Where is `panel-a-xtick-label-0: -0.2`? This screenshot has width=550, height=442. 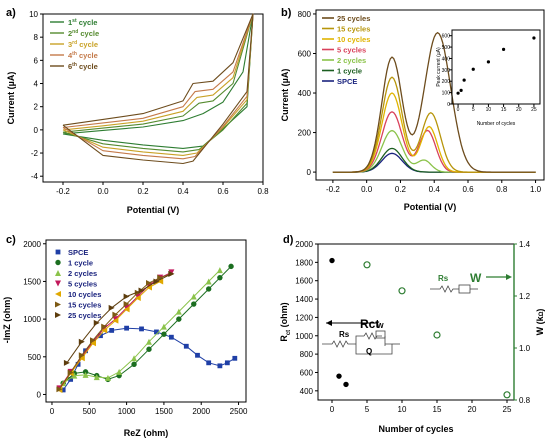
panel-a-xtick-label-0: -0.2 is located at coordinates (63, 191).